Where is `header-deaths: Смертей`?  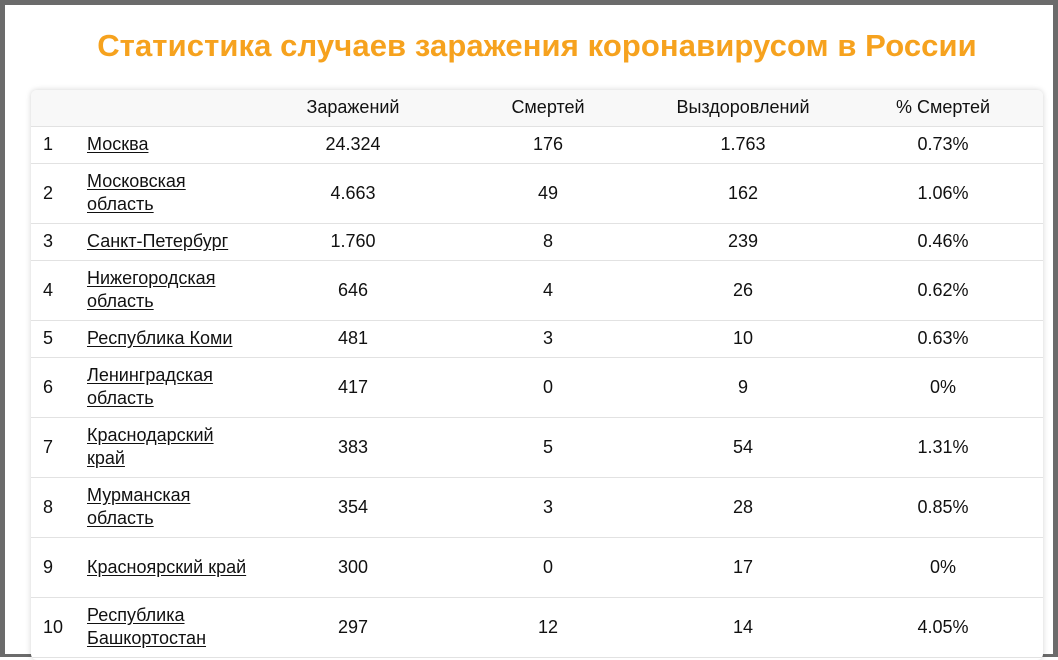
header-deaths: Смертей is located at coordinates (548, 108).